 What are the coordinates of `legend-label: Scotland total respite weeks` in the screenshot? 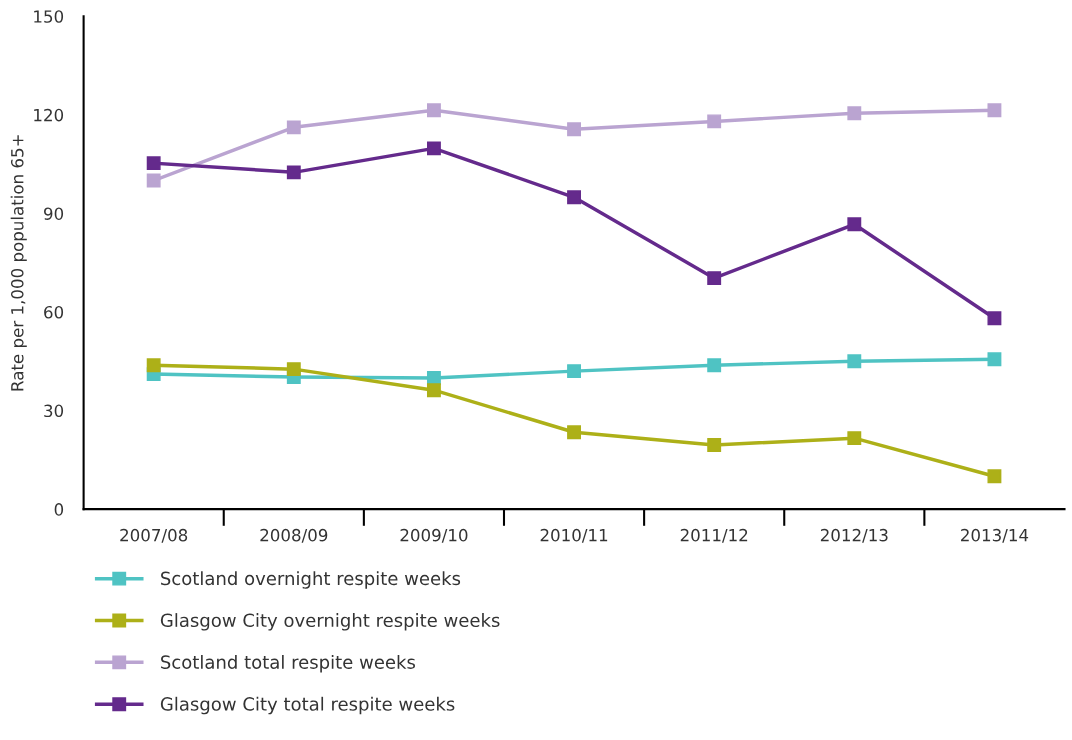 It's located at (288, 663).